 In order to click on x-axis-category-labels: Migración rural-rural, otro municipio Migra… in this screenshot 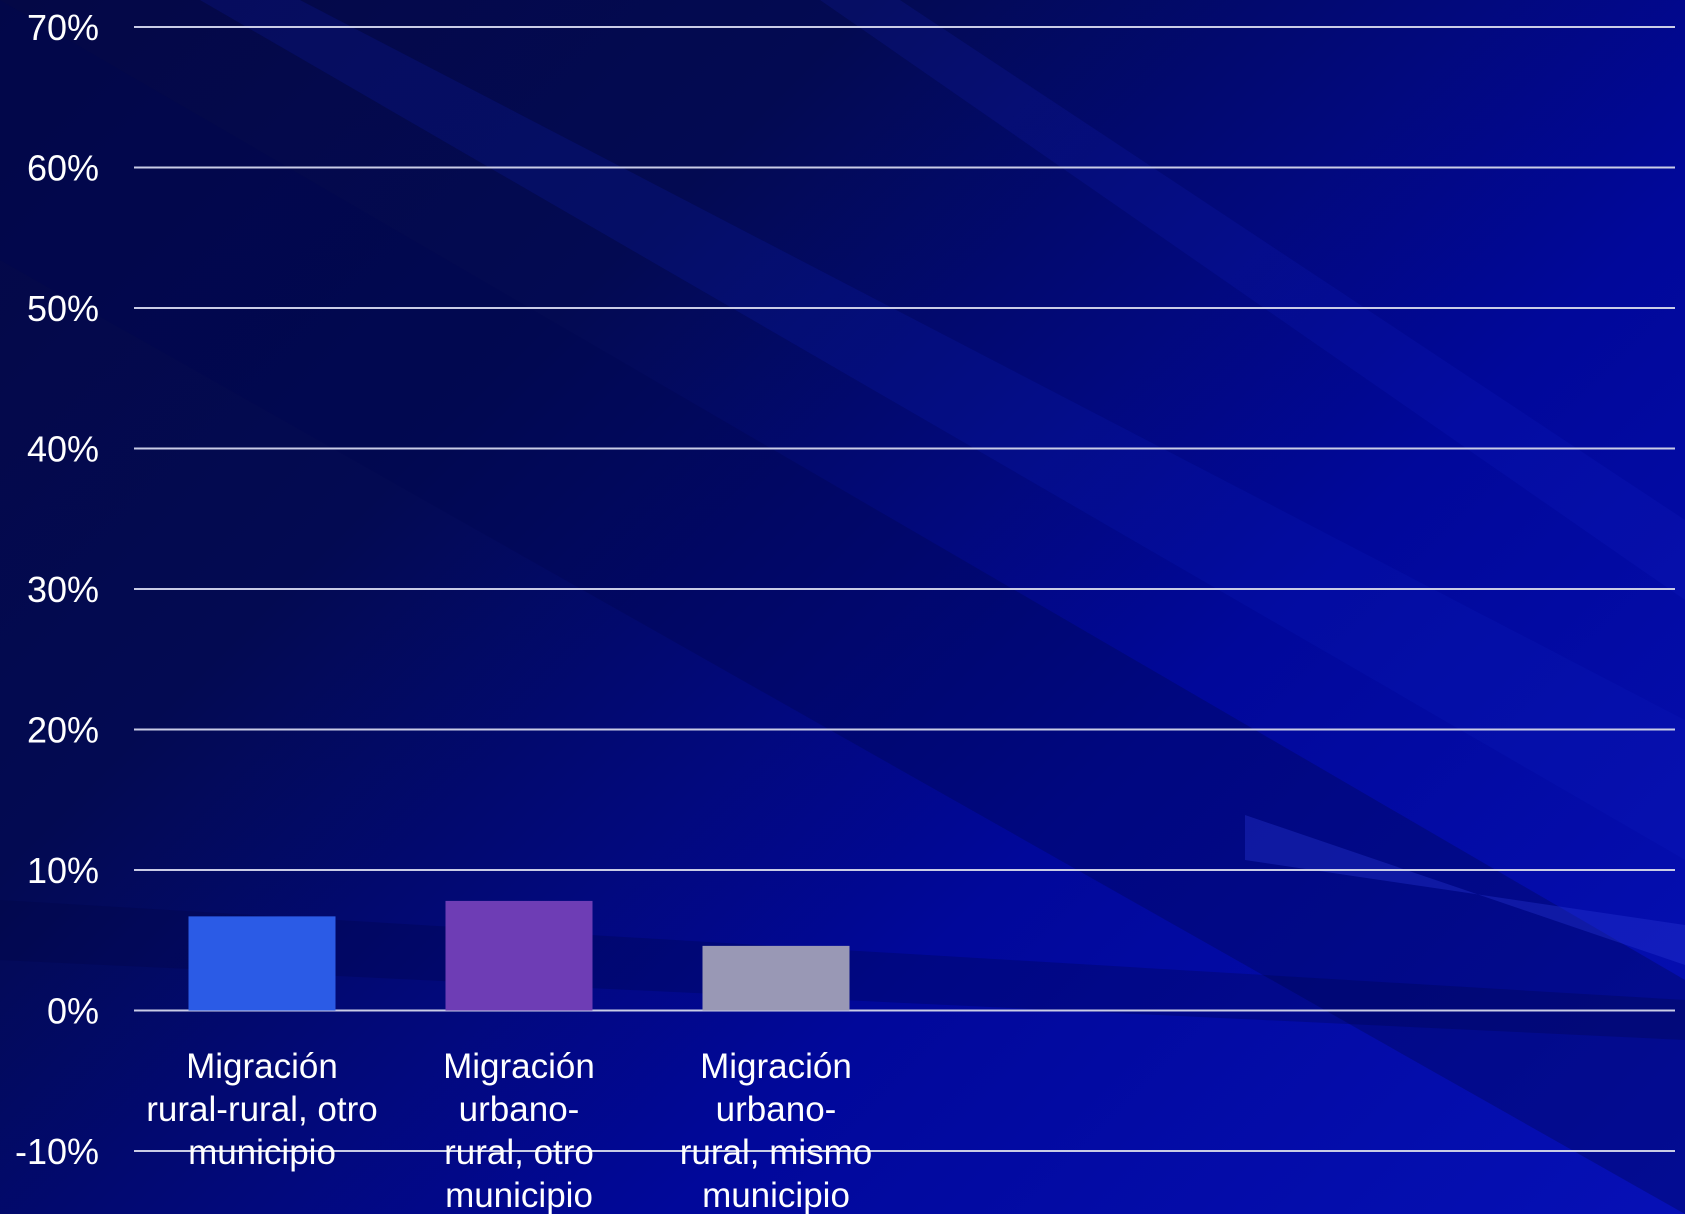, I will do `click(509, 1130)`.